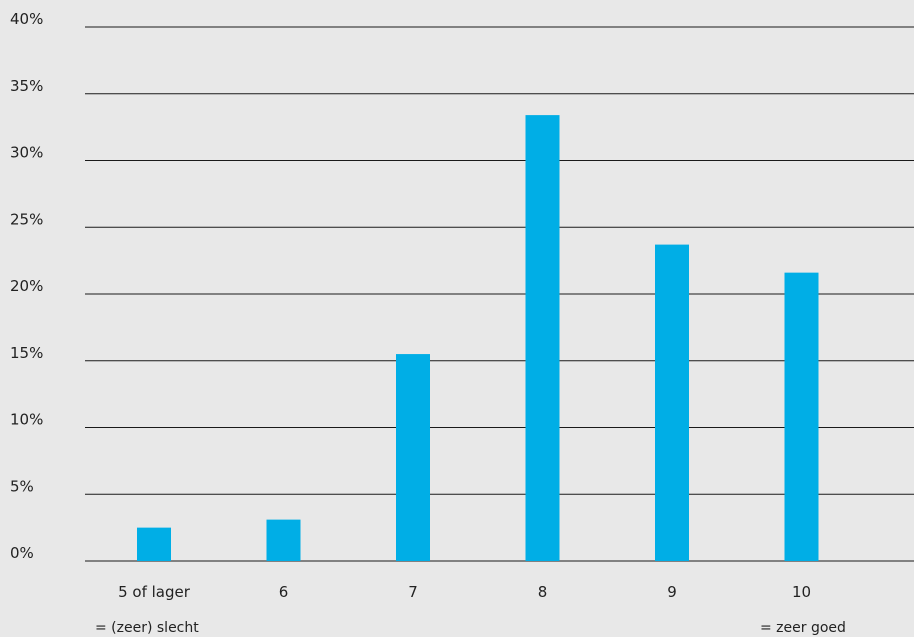 The image size is (914, 637). Describe the element at coordinates (147, 628) in the screenshot. I see `annotation-left: = (zeer) slecht` at that location.